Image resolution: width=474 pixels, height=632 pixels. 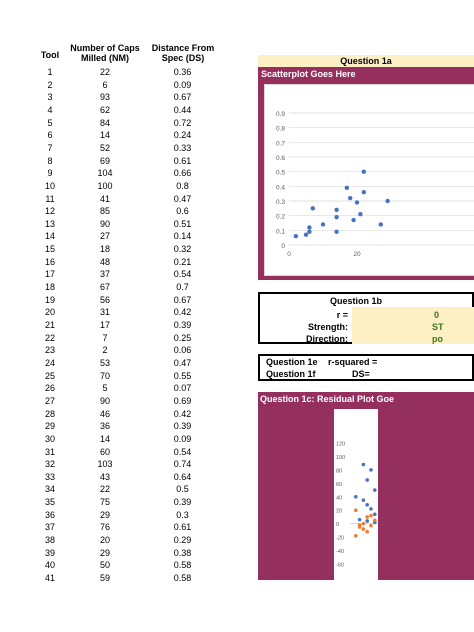 I want to click on caps-cell: 48, so click(x=104, y=261).